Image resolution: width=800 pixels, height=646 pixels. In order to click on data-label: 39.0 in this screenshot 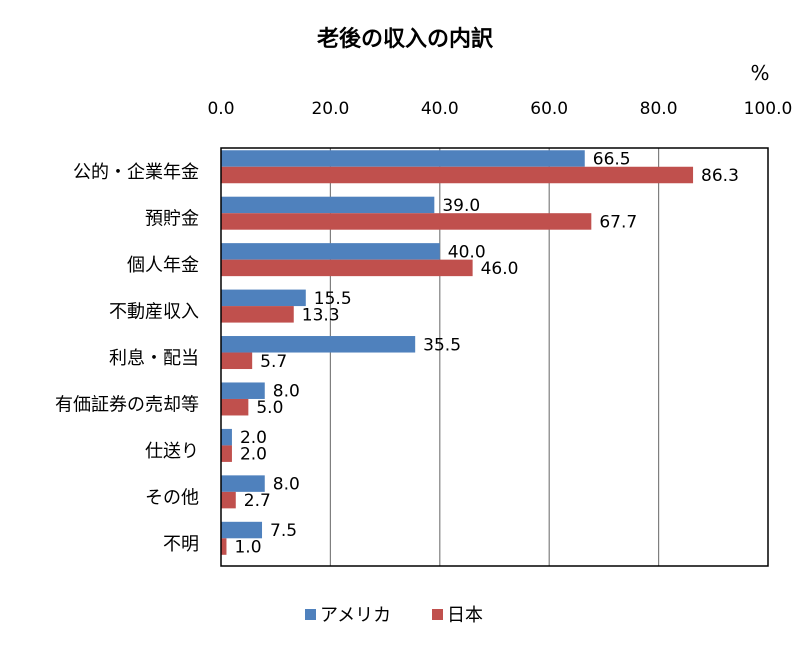, I will do `click(461, 206)`.